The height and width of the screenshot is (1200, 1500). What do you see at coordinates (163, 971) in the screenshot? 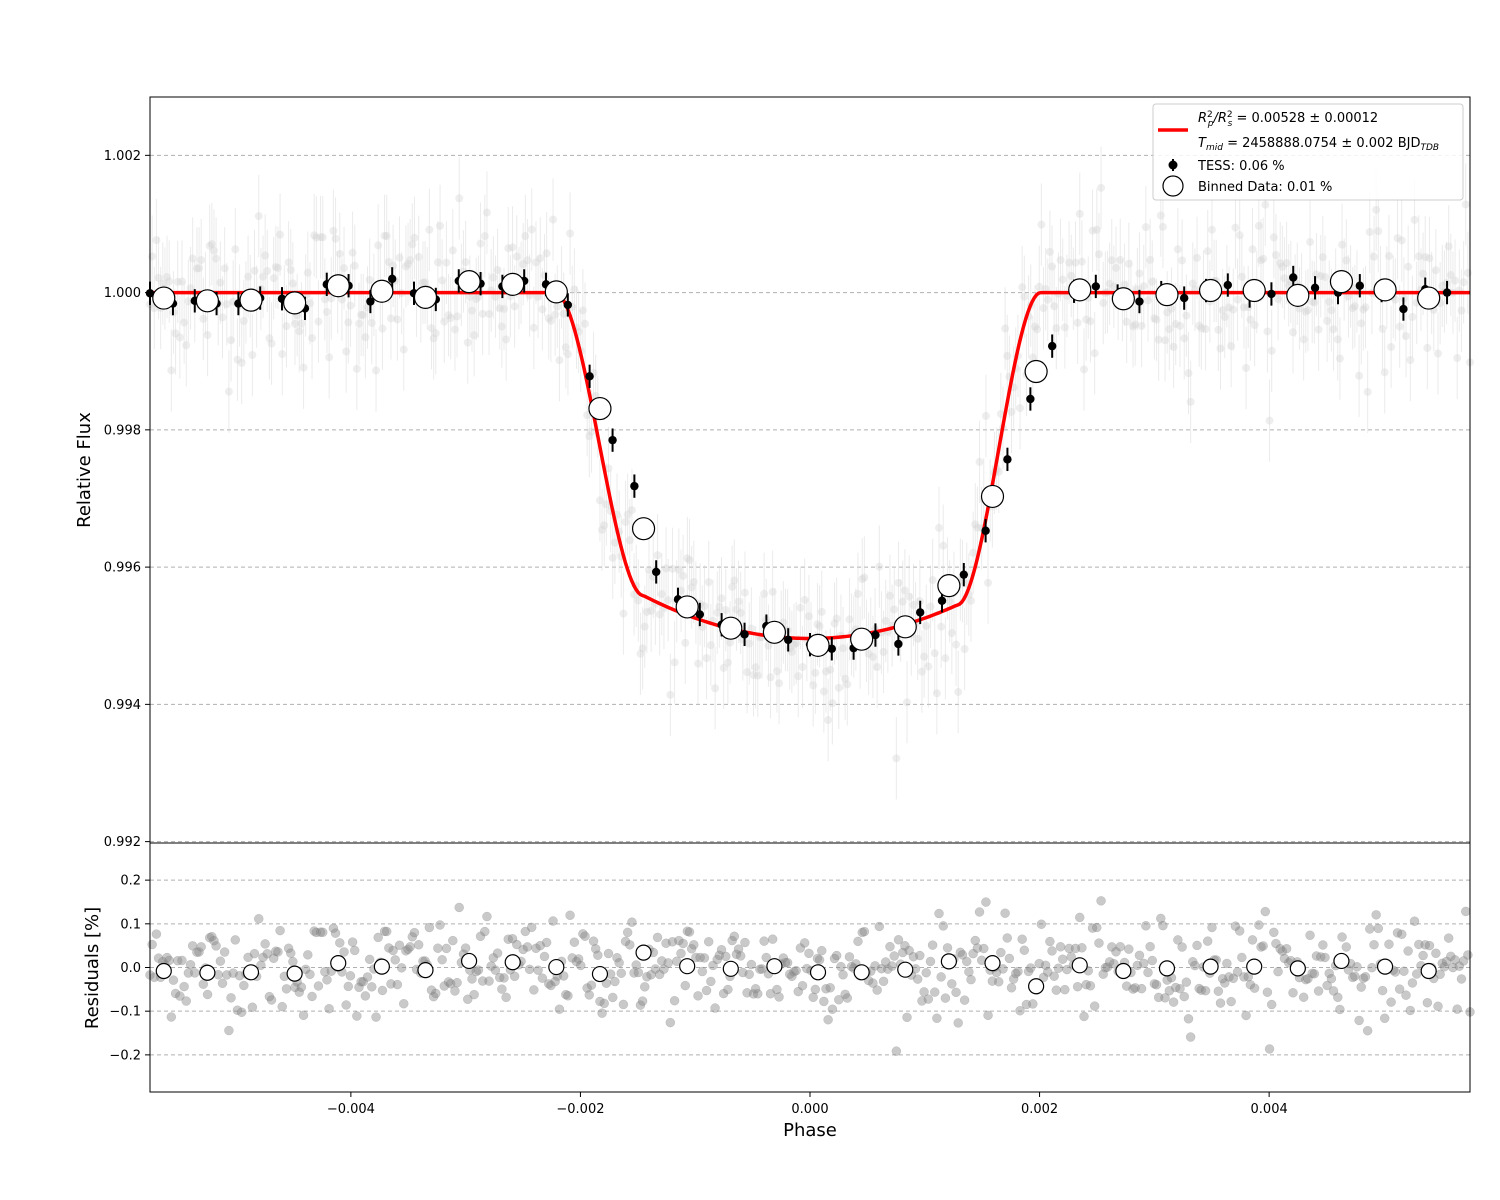
I see `binned-residual-point` at bounding box center [163, 971].